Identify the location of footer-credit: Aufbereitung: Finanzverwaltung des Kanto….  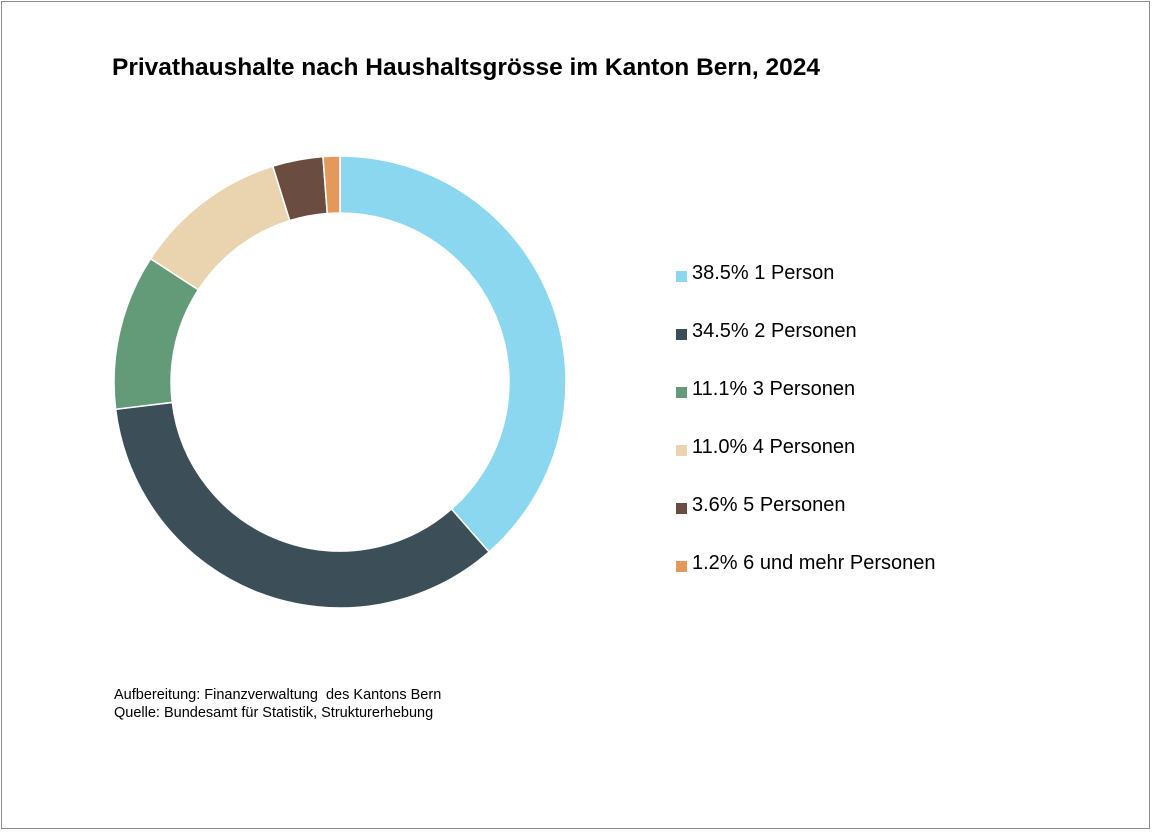
(278, 695).